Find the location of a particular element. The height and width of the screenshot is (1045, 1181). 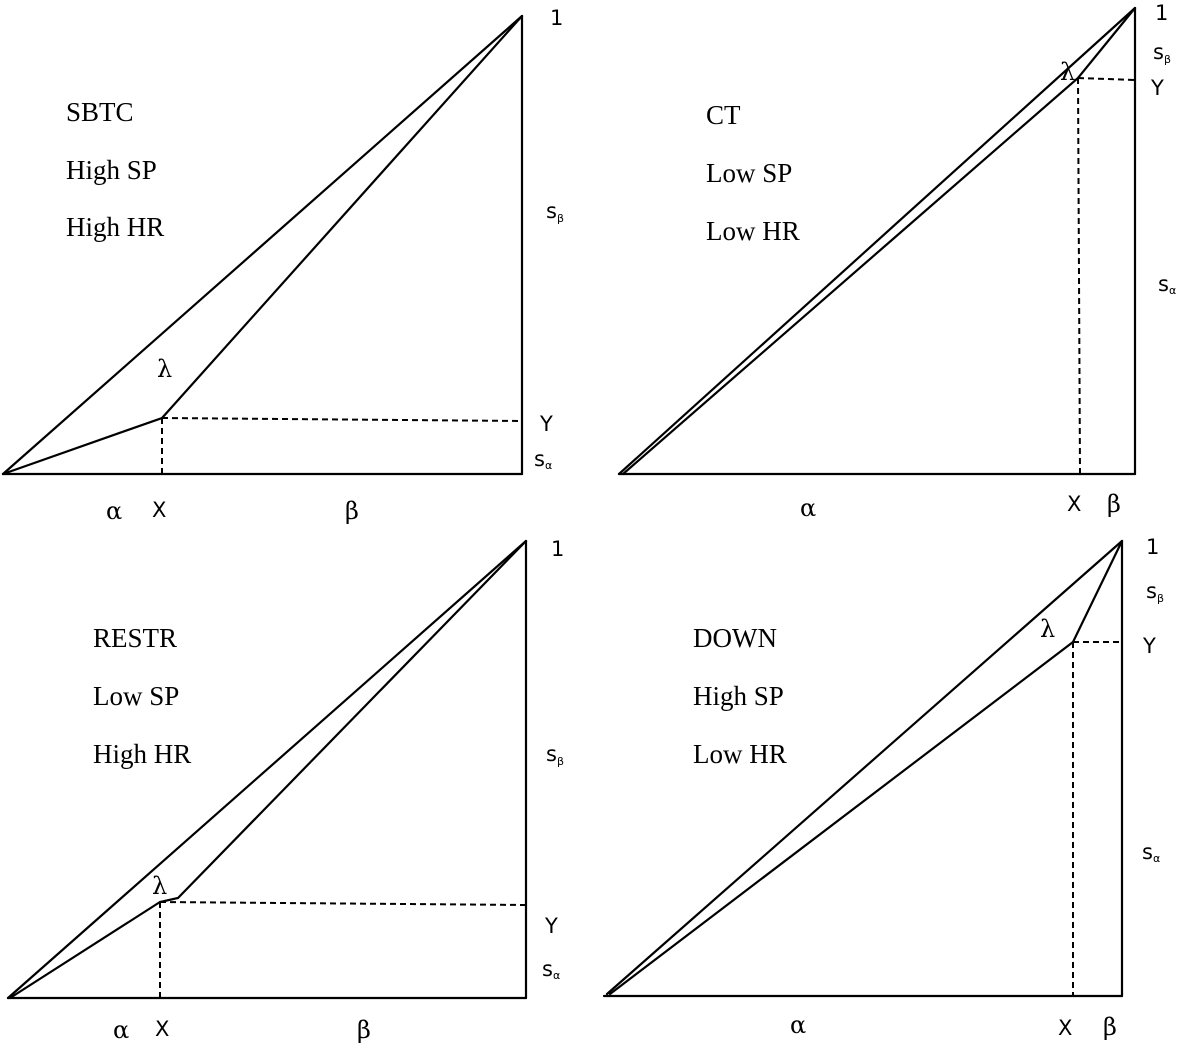

panel-title: RESTR is located at coordinates (135, 638).